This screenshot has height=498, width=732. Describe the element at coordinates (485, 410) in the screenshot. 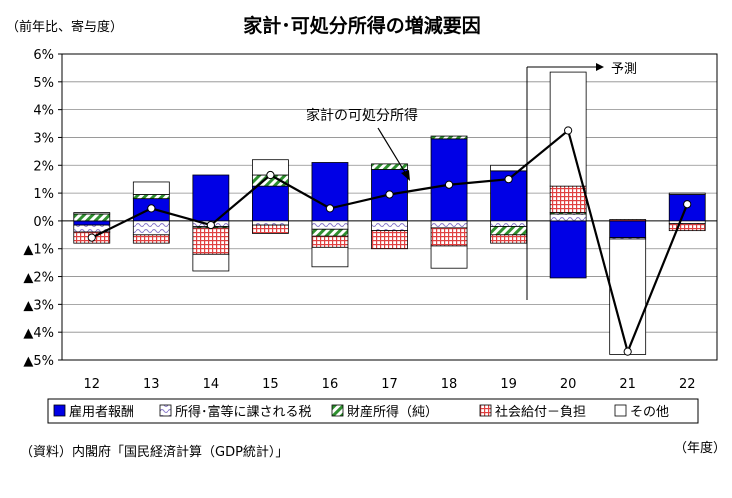

I see `legend-swatch-social-benefit` at that location.